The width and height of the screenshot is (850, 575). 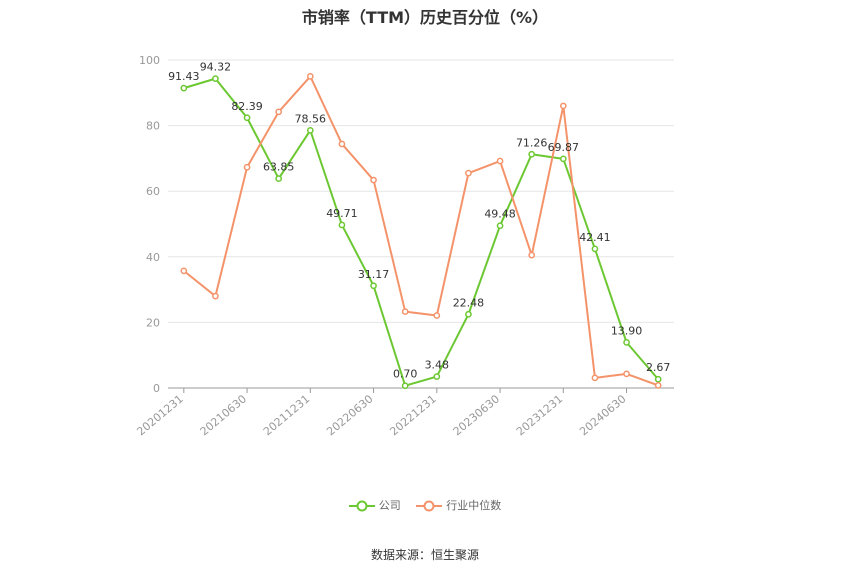 I want to click on x-tick-label: 20211231, so click(x=286, y=415).